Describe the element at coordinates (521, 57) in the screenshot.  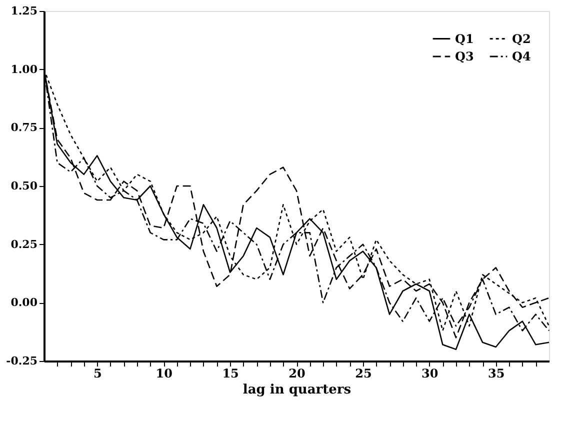
I see `legend-label: Q4` at that location.